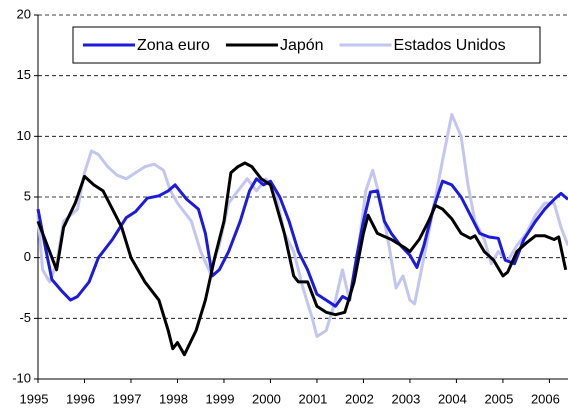 The width and height of the screenshot is (568, 408). I want to click on y-tick-label: 15, so click(24, 74).